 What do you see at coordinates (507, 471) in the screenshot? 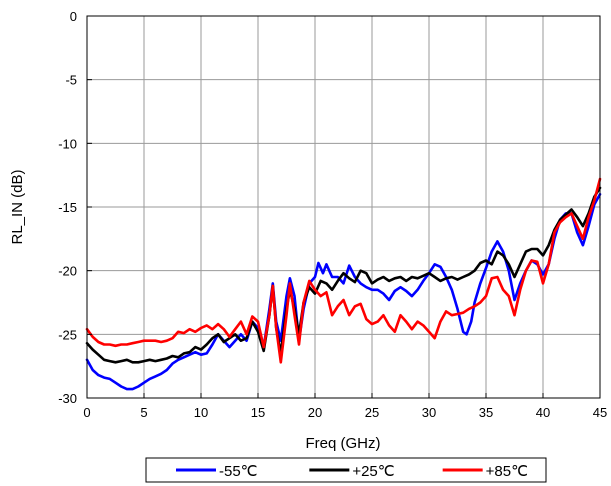
I see `legend-label-3: +85℃` at bounding box center [507, 471].